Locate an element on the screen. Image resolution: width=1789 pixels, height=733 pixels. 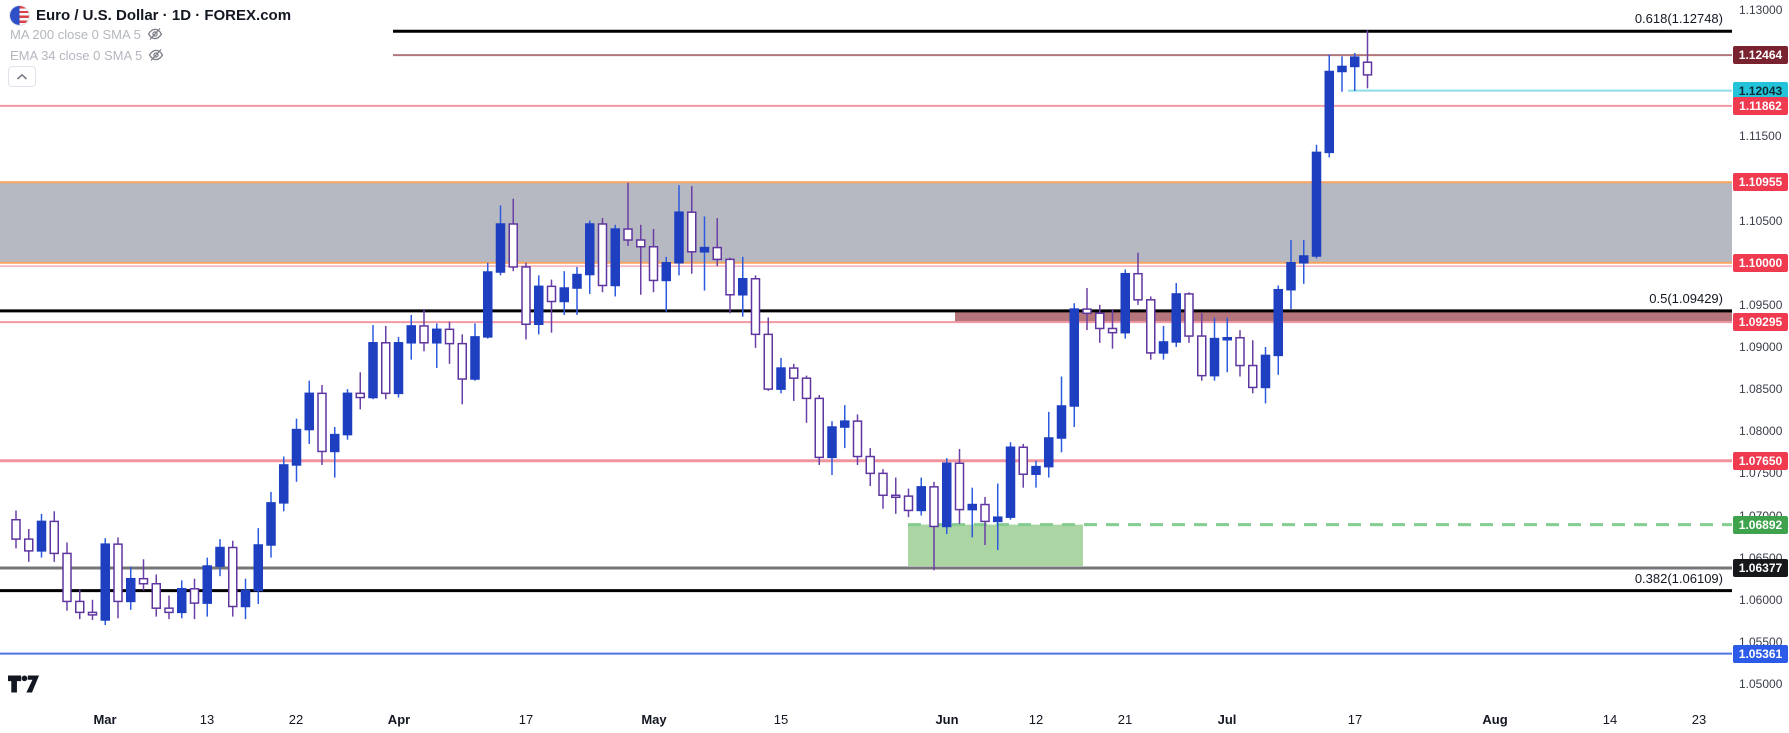
eye-off-icon is located at coordinates (156, 55).